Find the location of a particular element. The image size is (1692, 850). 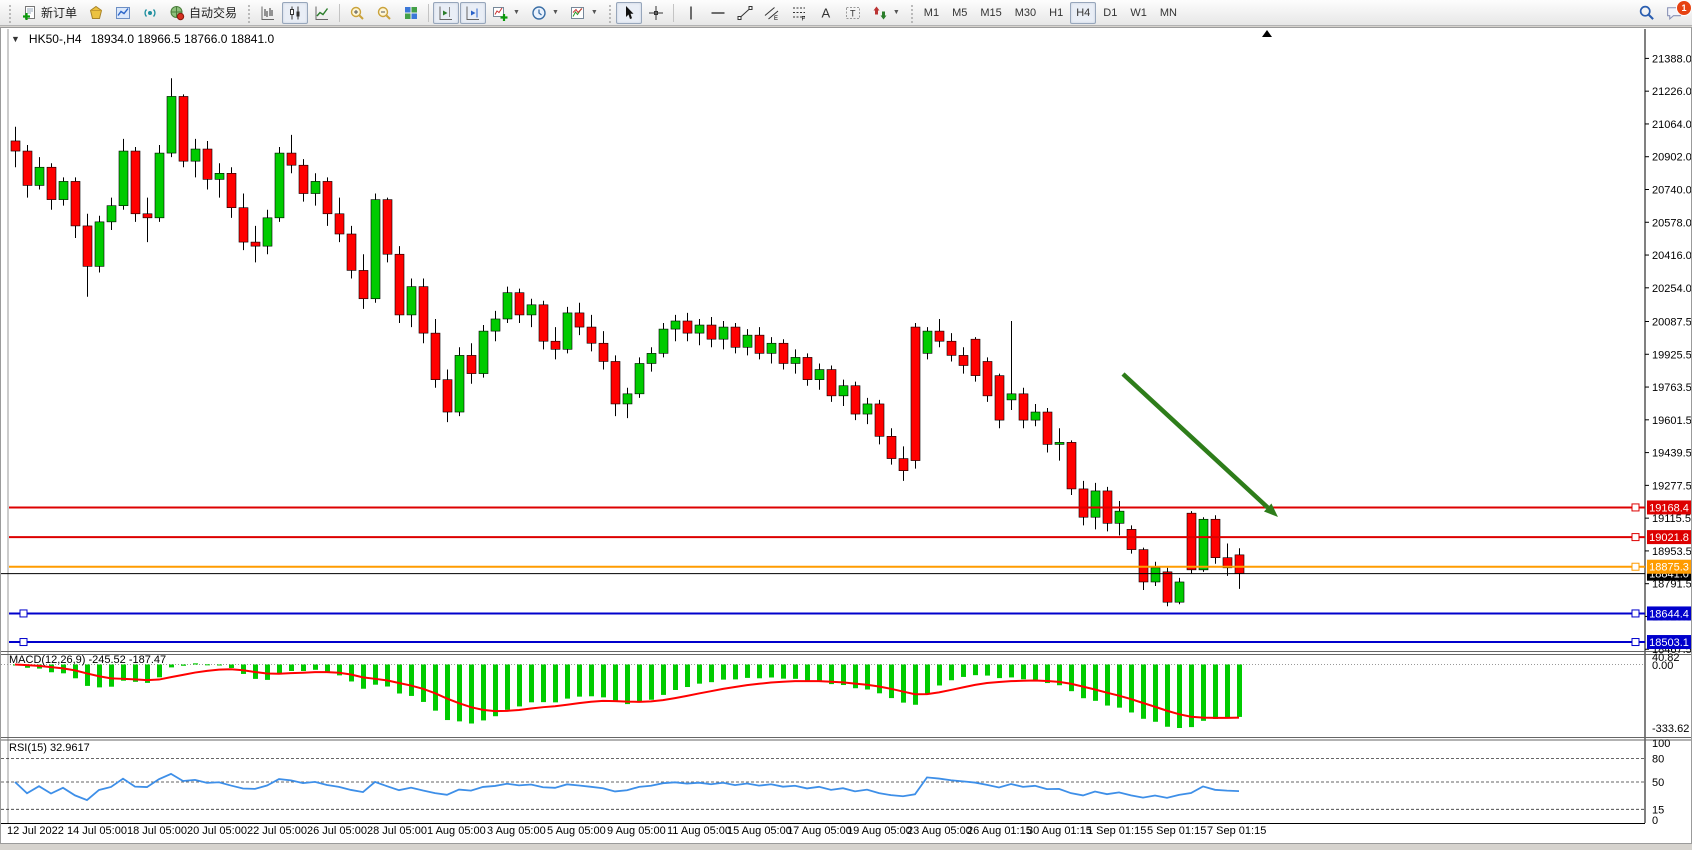

signals-button is located at coordinates (150, 13).